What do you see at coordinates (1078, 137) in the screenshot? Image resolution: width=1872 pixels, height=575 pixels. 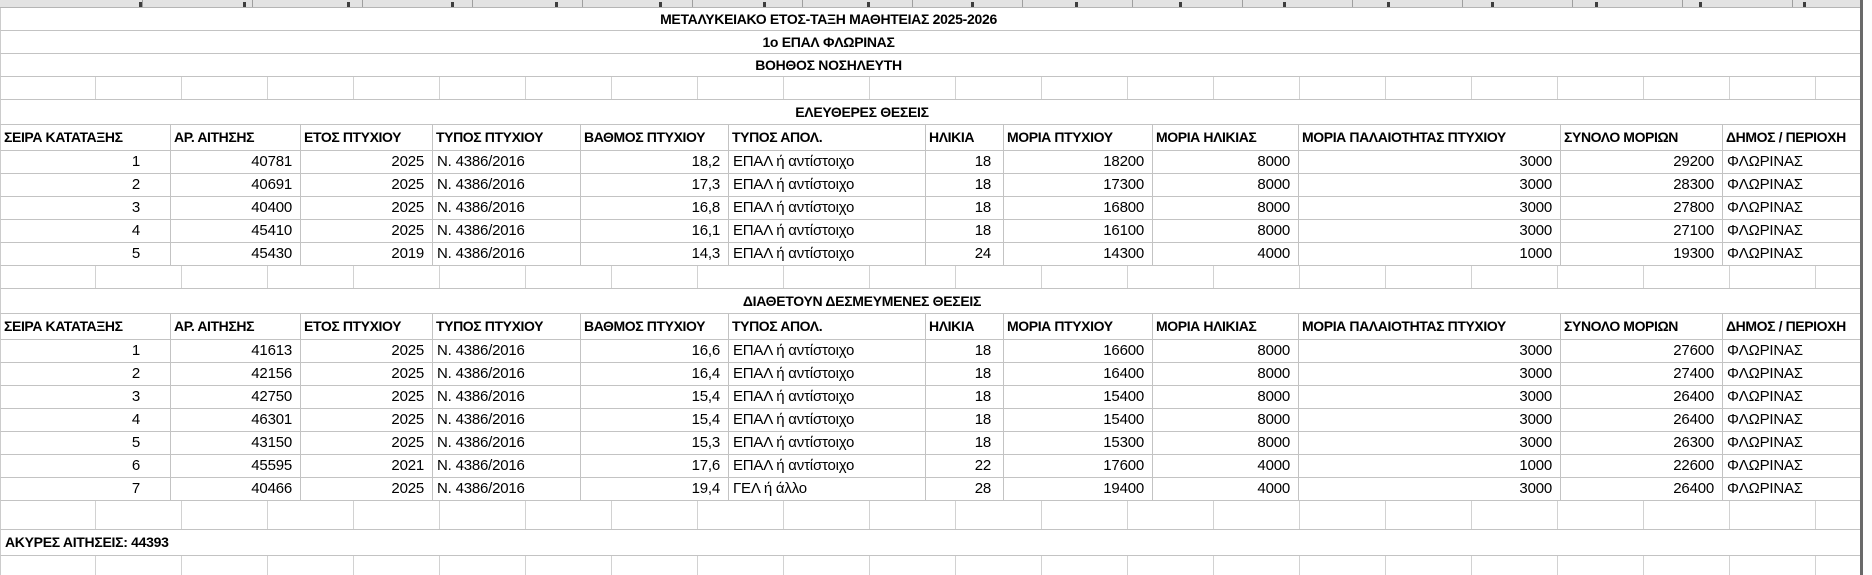 I see `column-header: ΜΟΡΙΑ ΠΤΥΧΙΟΥ` at bounding box center [1078, 137].